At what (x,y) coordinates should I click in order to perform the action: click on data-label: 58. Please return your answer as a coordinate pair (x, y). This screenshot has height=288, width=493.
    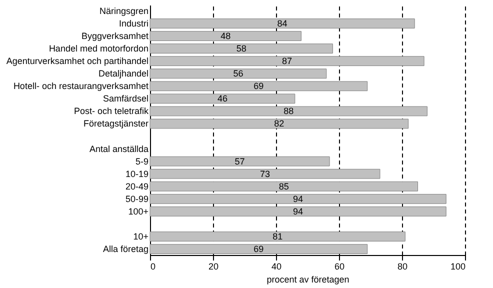
    Looking at the image, I should click on (241, 49).